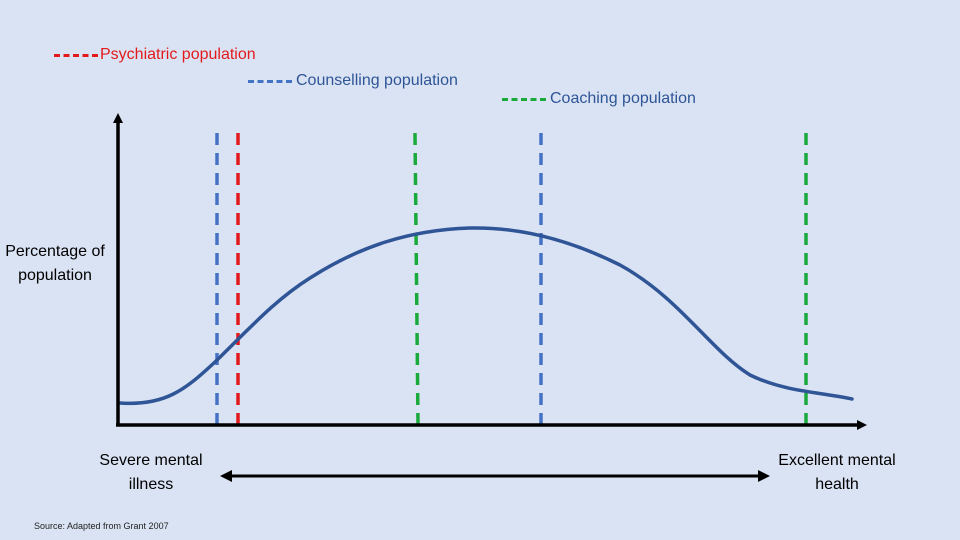  I want to click on legend-psychiatric: Psychiatric population, so click(155, 55).